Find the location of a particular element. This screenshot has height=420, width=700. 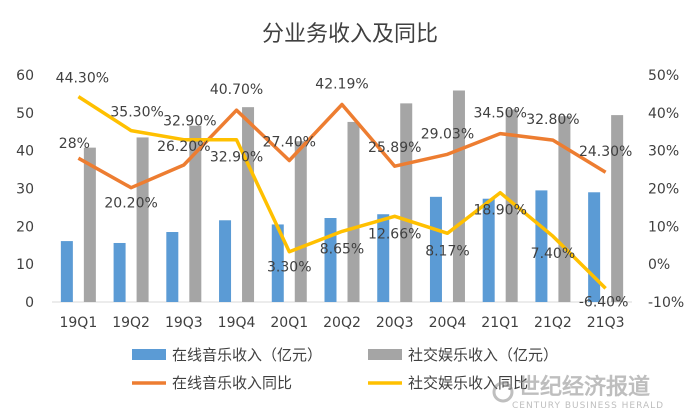

x-tick-label: 21Q1 is located at coordinates (500, 323).